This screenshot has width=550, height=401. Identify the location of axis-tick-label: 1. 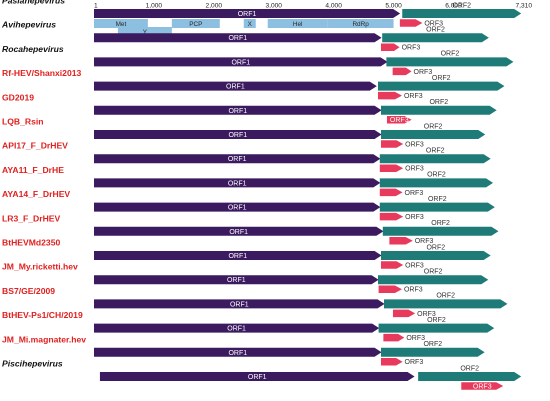
(96, 6).